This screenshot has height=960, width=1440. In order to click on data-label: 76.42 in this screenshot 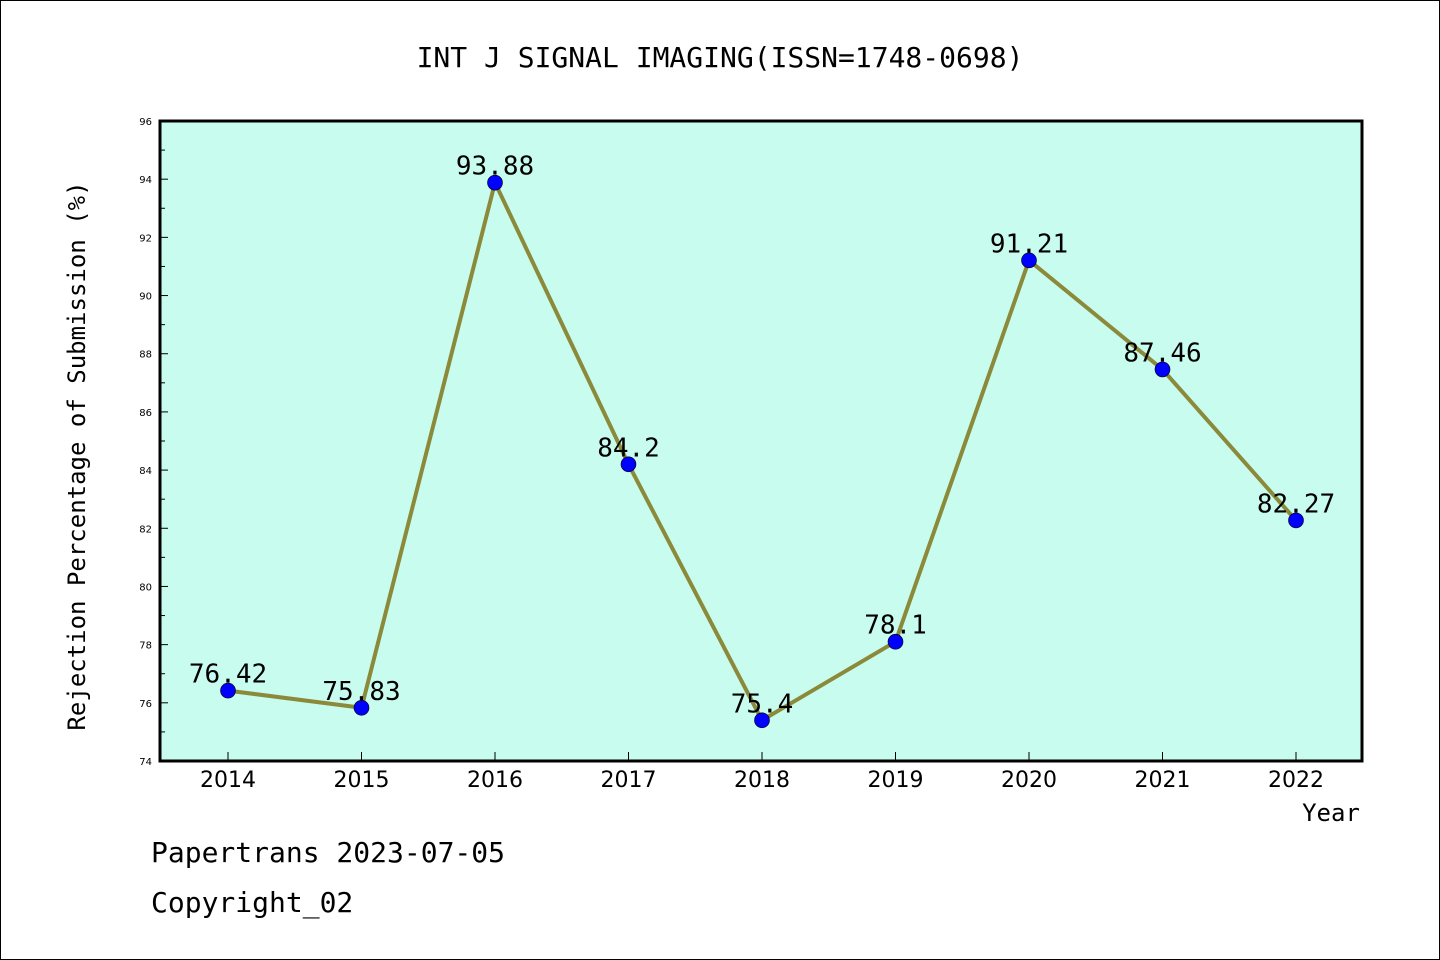, I will do `click(228, 675)`.